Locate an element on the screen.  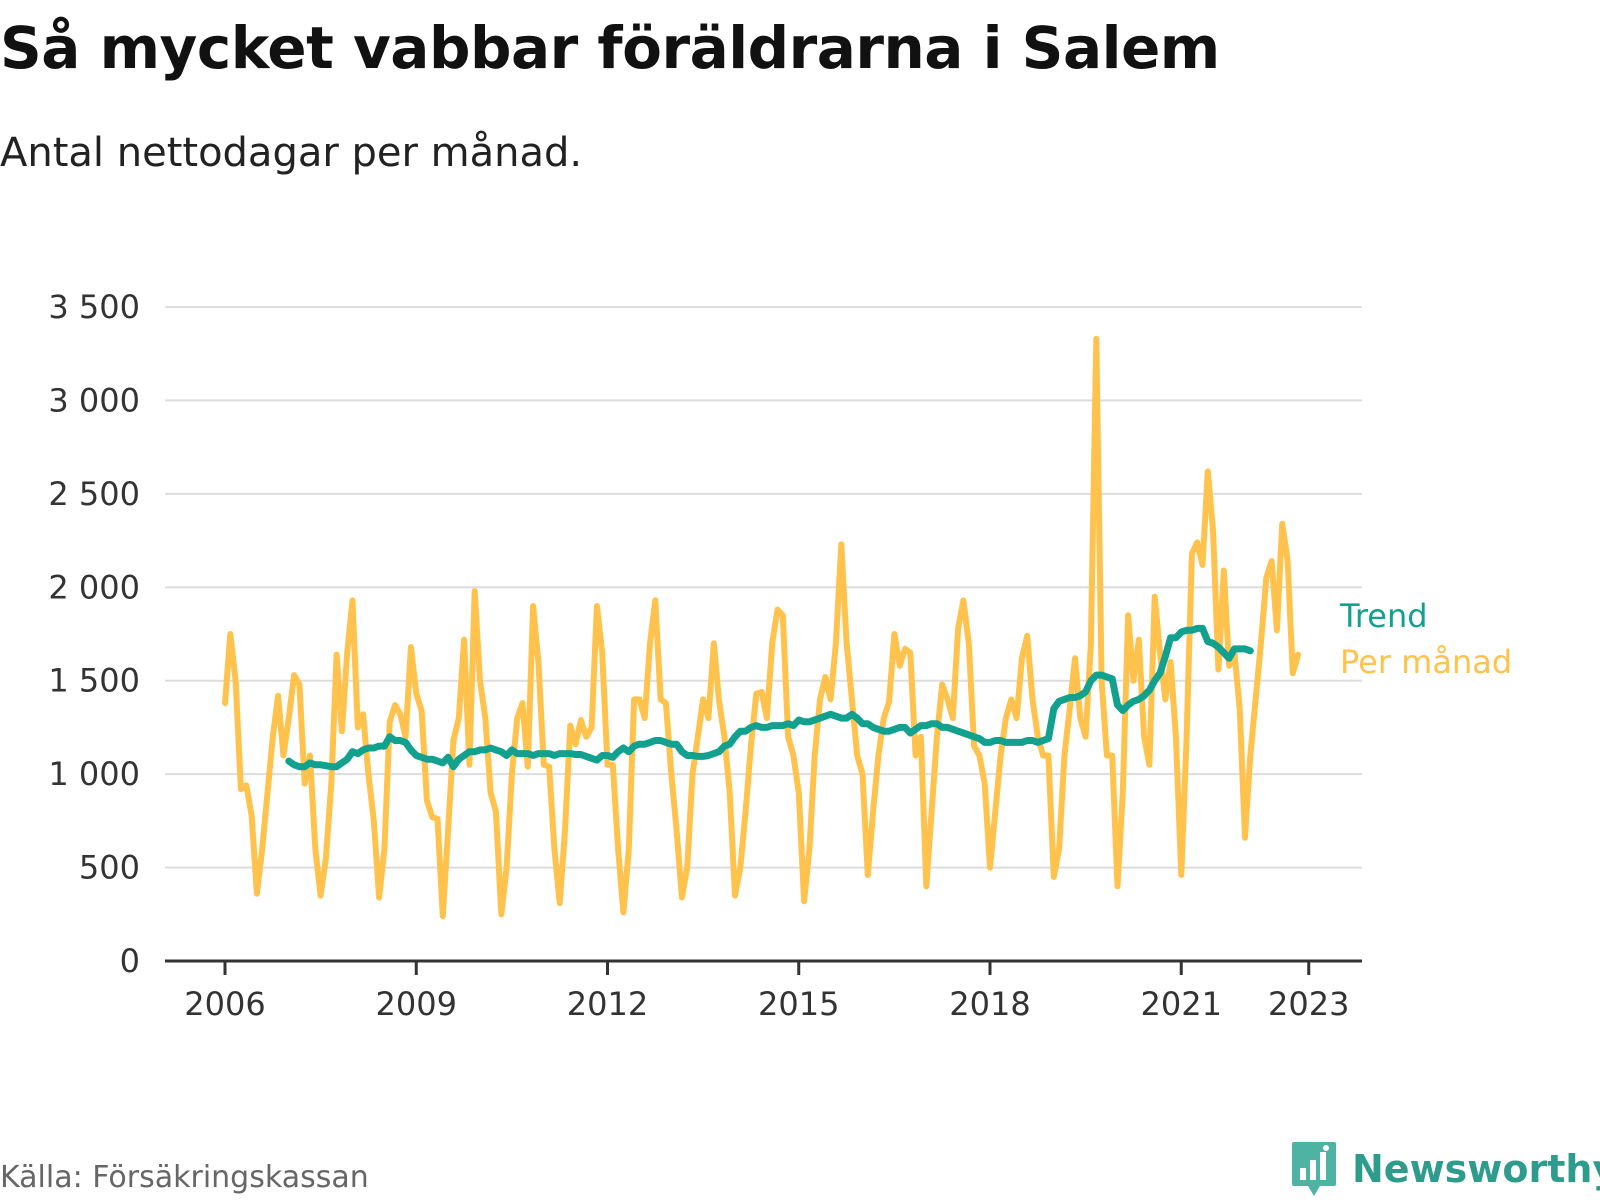
y-tick-label: 2 500 is located at coordinates (94, 494).